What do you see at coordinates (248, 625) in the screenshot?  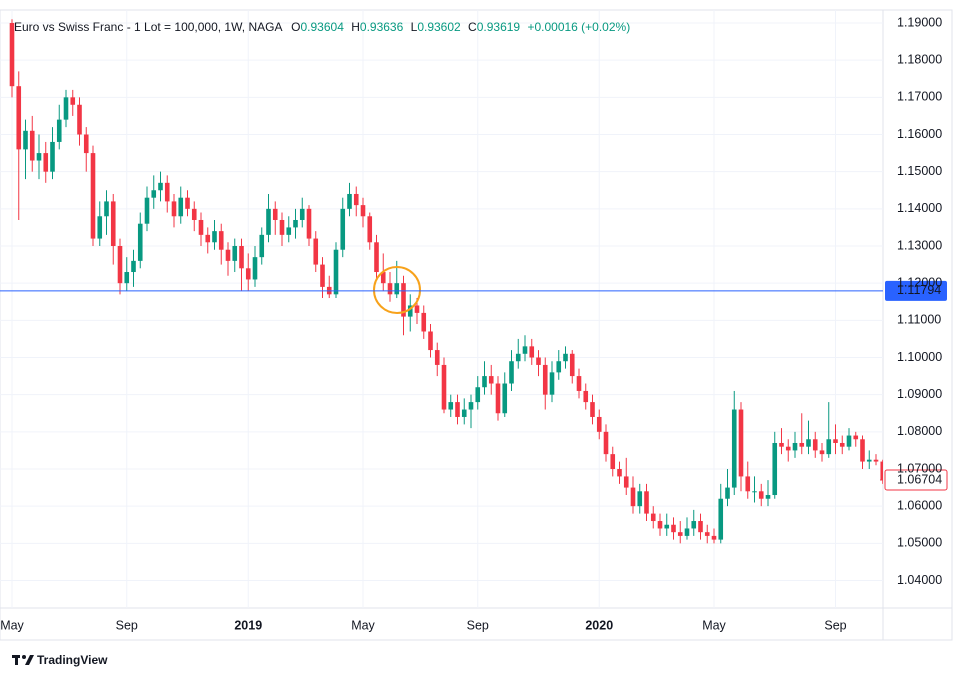 I see `x-tick-label: 2019` at bounding box center [248, 625].